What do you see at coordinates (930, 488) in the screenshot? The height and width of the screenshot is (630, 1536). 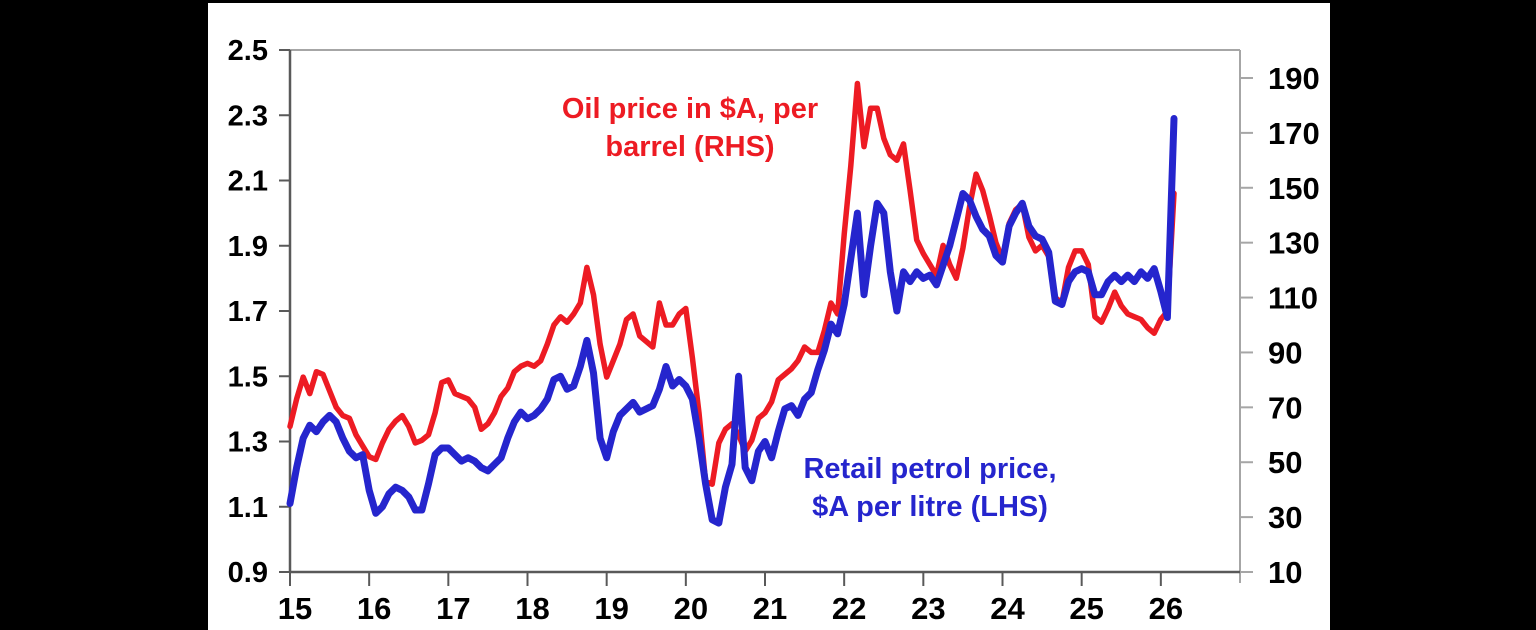 I see `petrol-series-label: Retail petrol price, $A per litre (LHS)` at bounding box center [930, 488].